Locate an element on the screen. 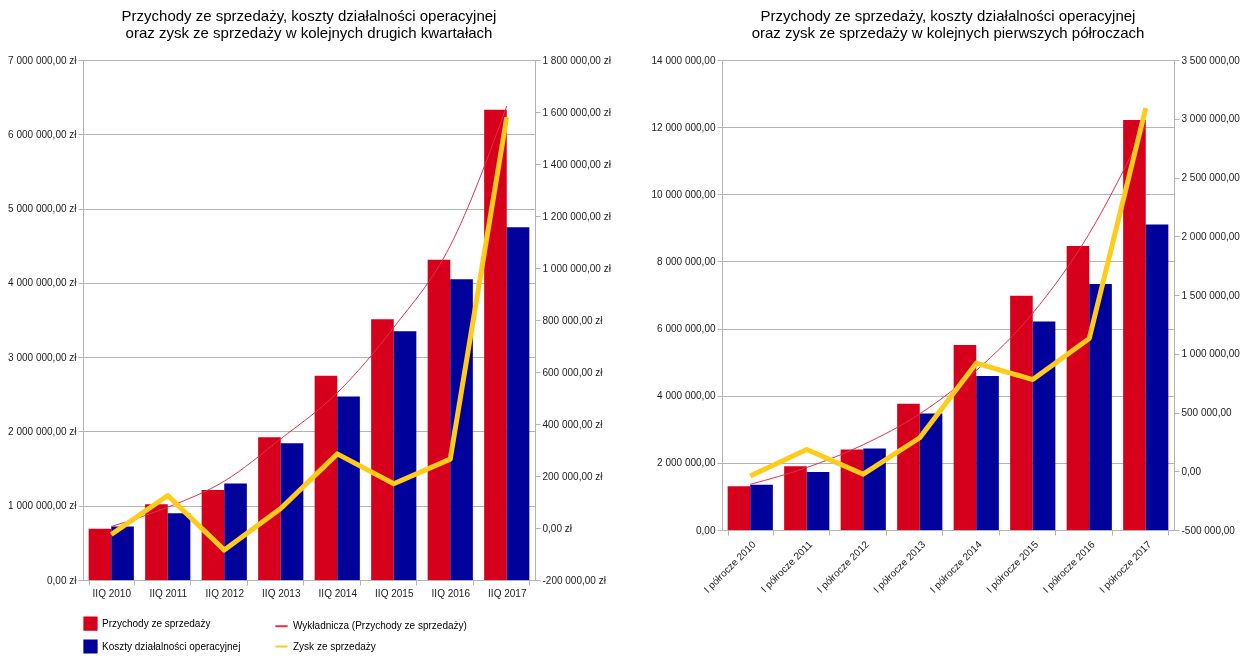 The height and width of the screenshot is (668, 1250). y2-tick-label: 1 800 000,00 zł is located at coordinates (577, 60).